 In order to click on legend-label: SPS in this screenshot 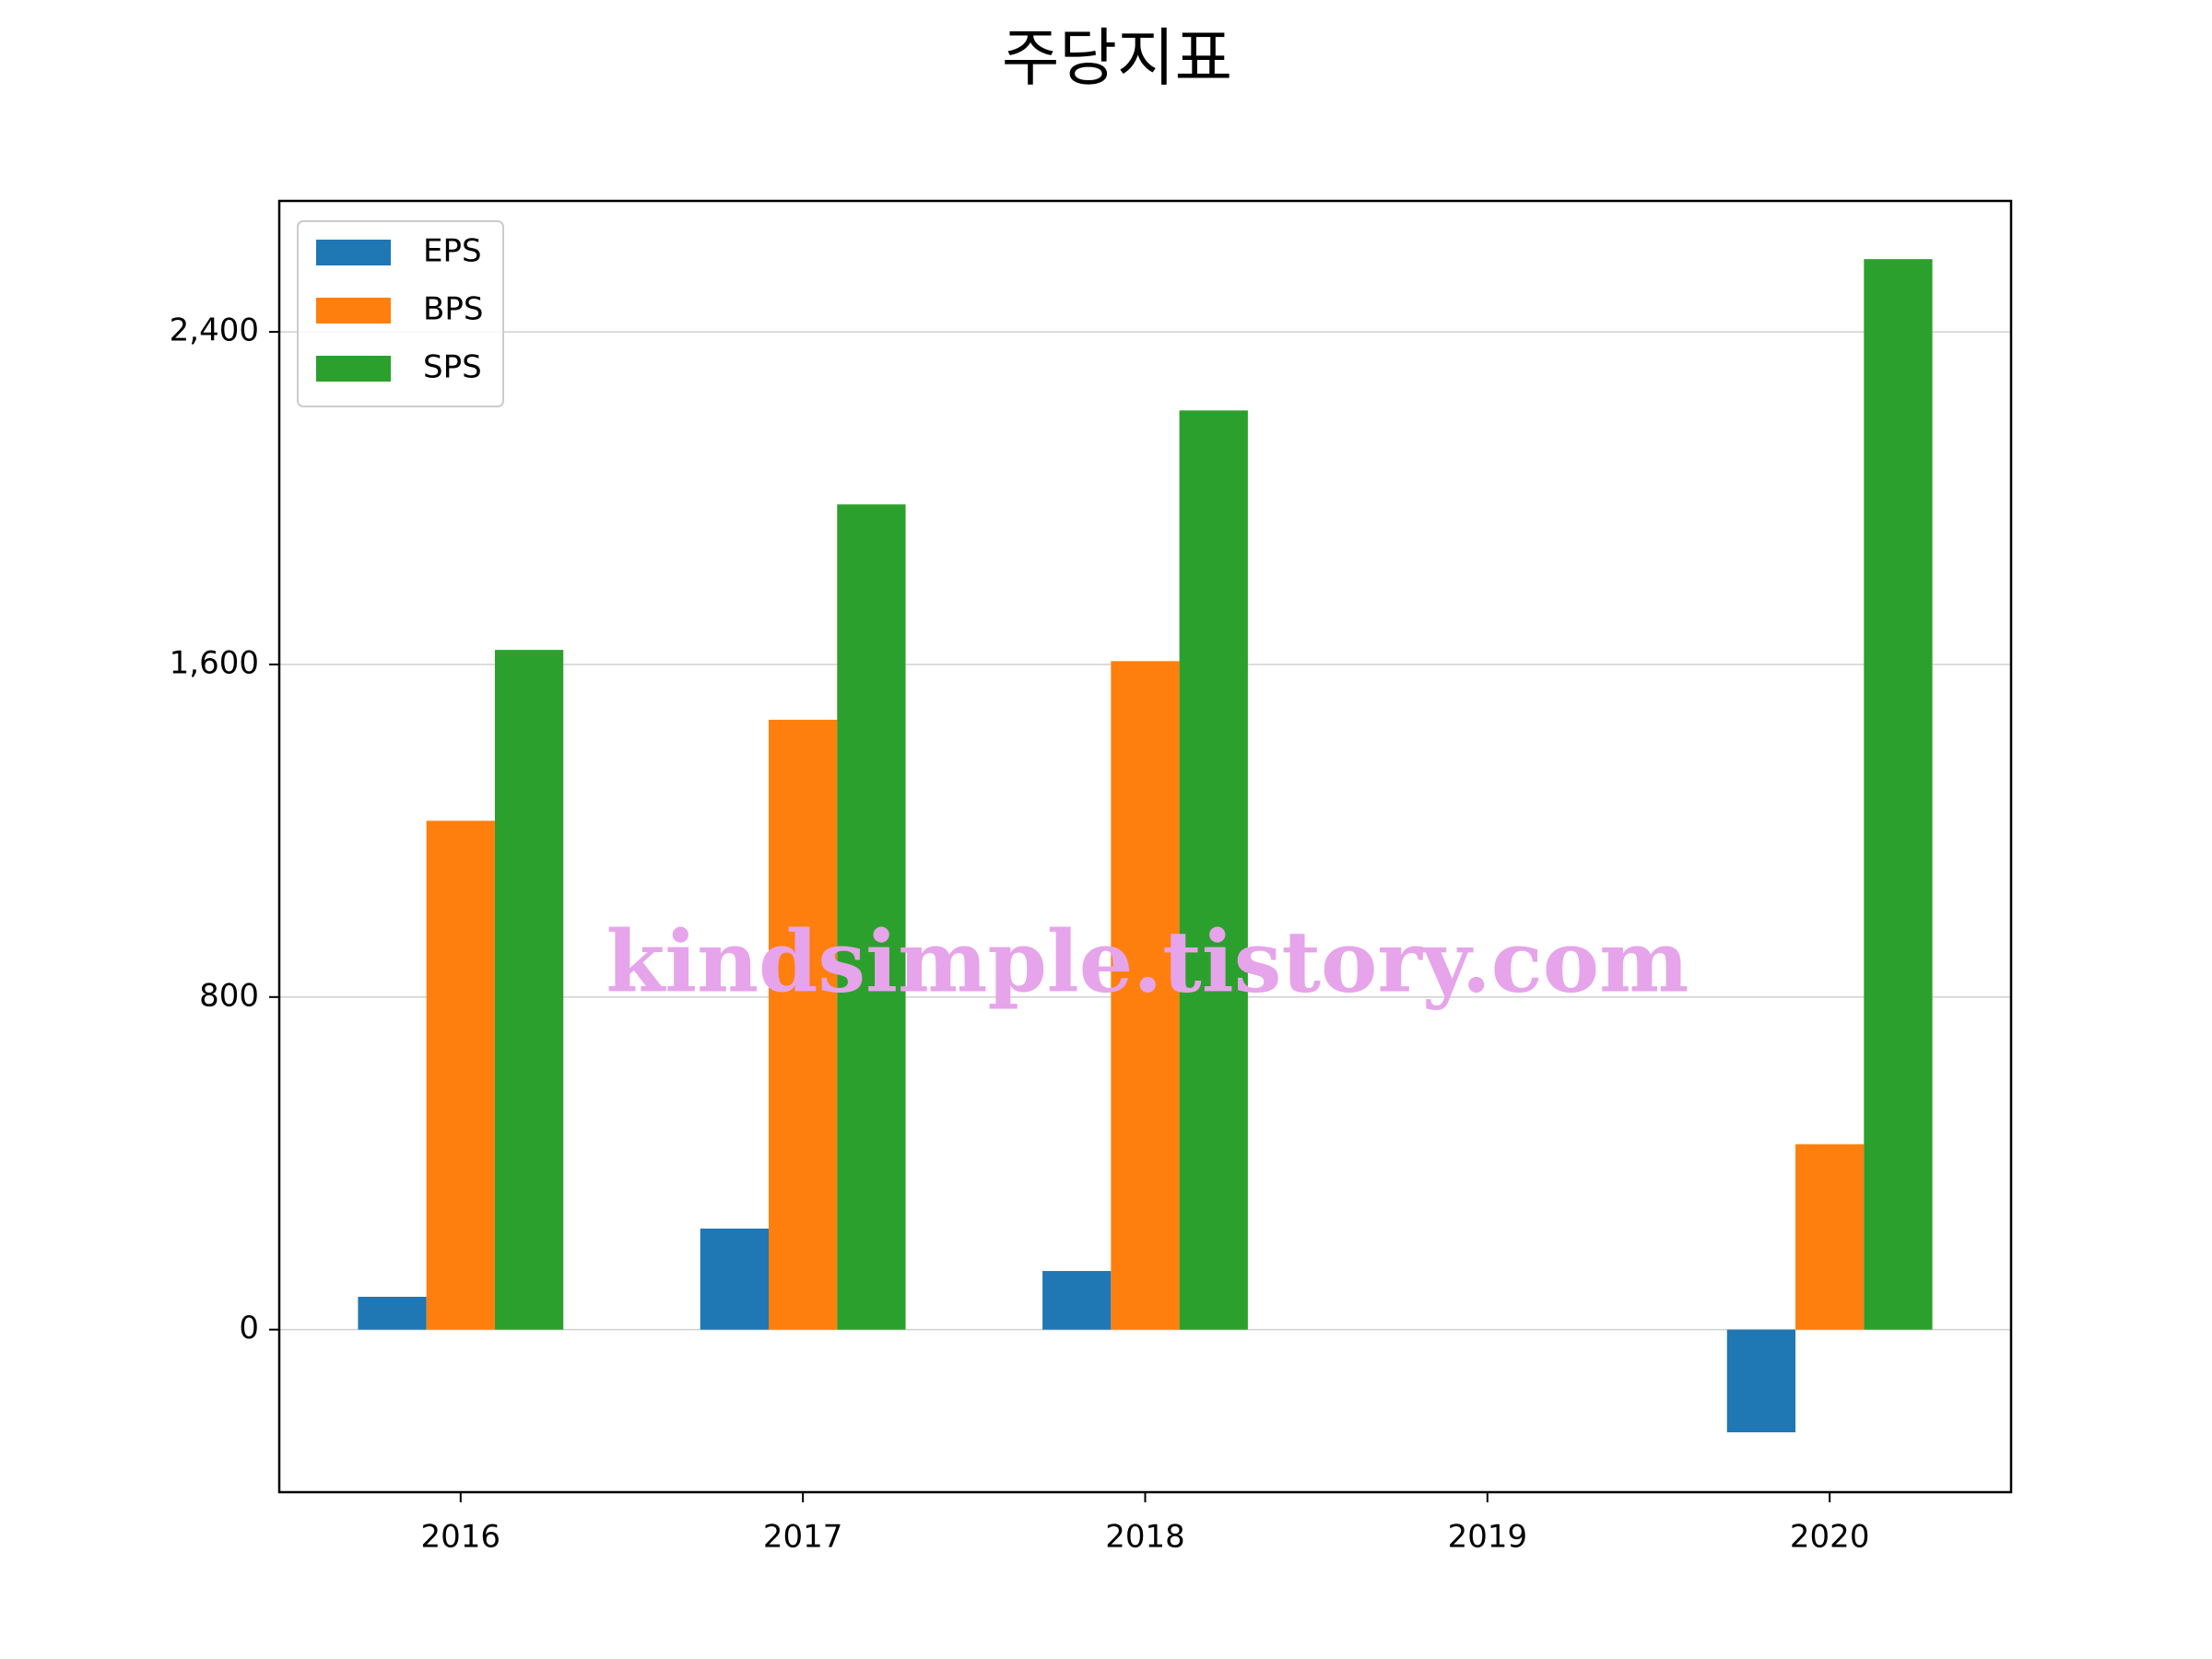, I will do `click(452, 367)`.